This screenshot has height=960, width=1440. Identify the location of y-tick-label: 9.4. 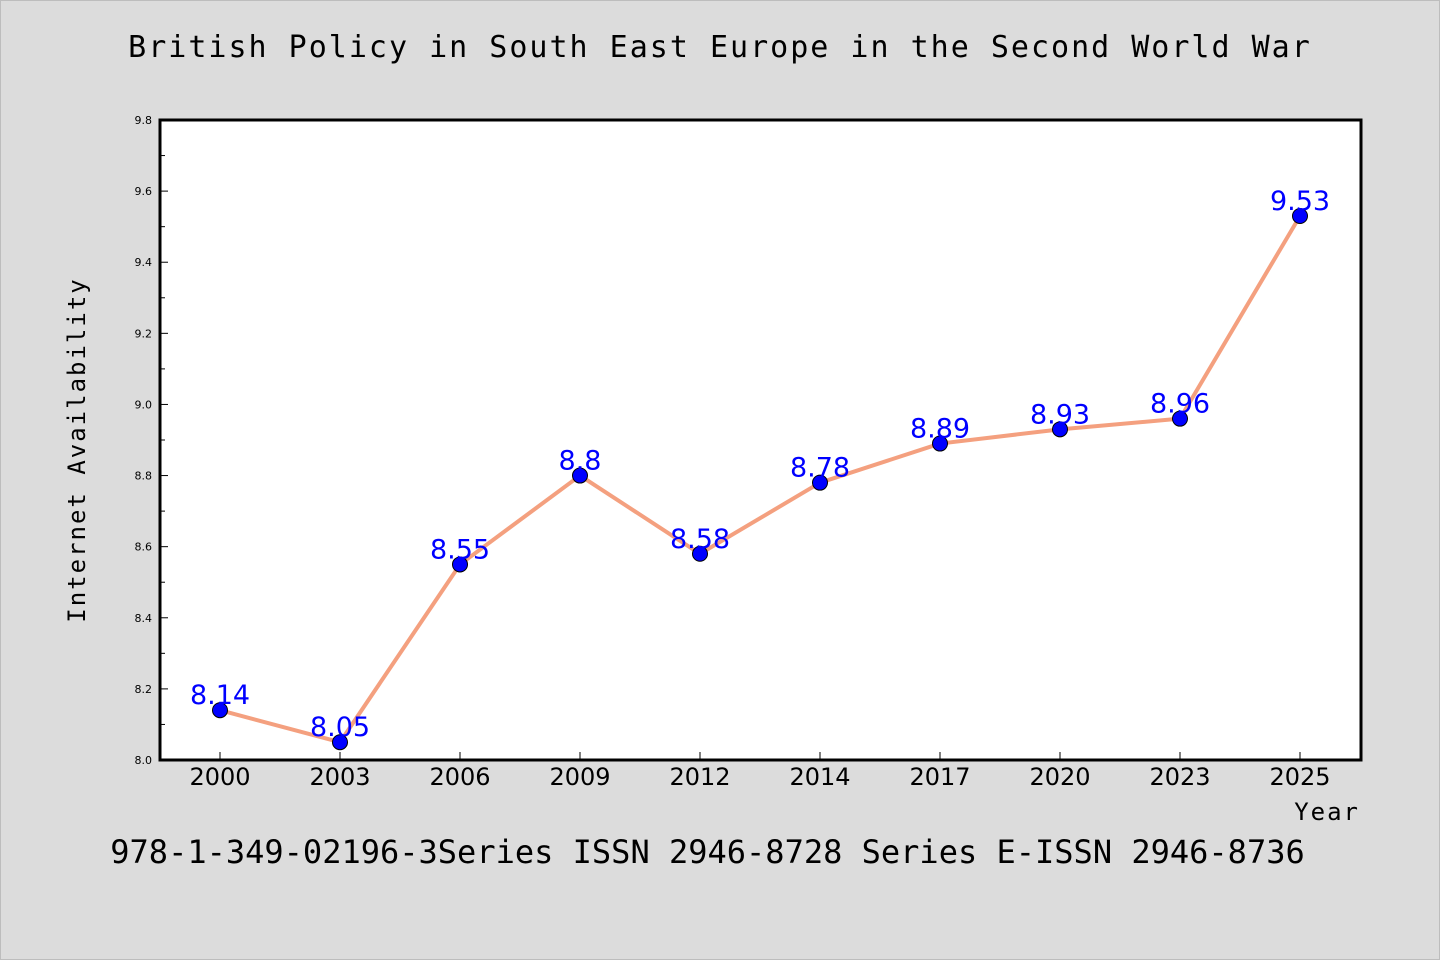
(144, 262).